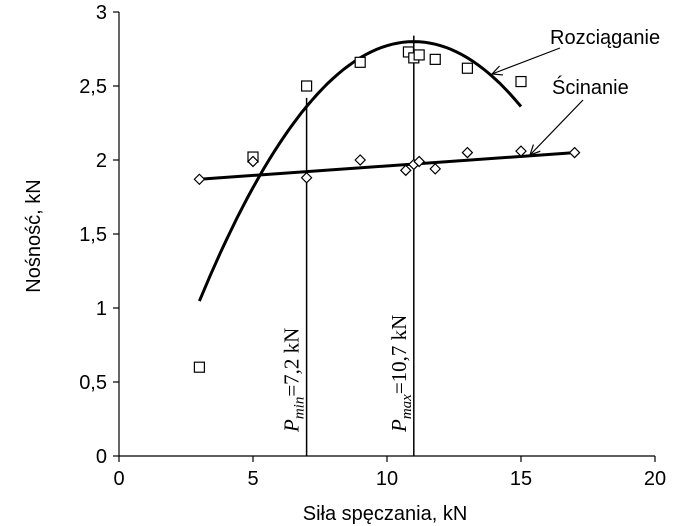  Describe the element at coordinates (93, 87) in the screenshot. I see `y-tick-label: 2,5` at that location.